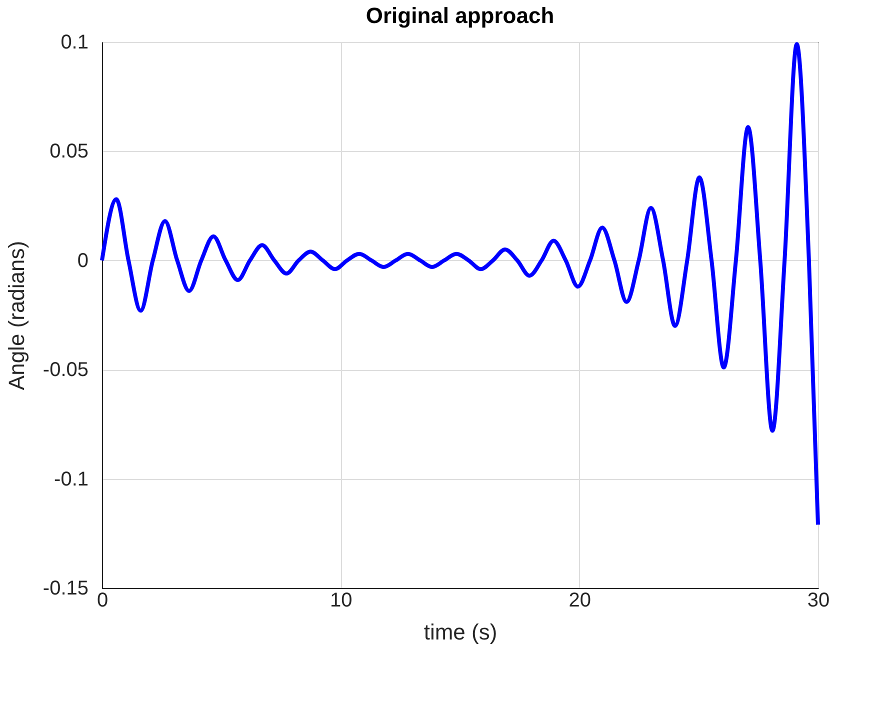  I want to click on y-tick-label: -0.05, so click(65, 370).